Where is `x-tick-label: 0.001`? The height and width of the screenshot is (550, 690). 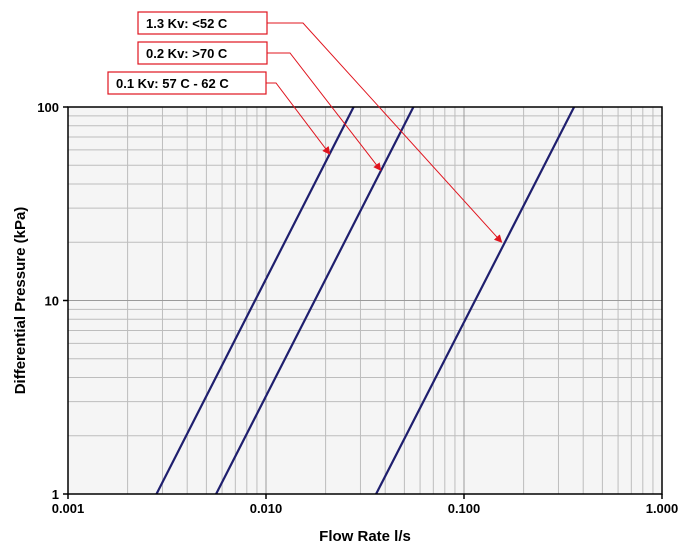 x-tick-label: 0.001 is located at coordinates (68, 508).